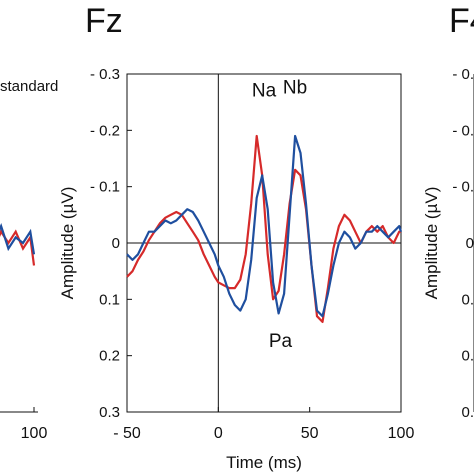  I want to click on fz-x-tick-label: - 50, so click(127, 433).